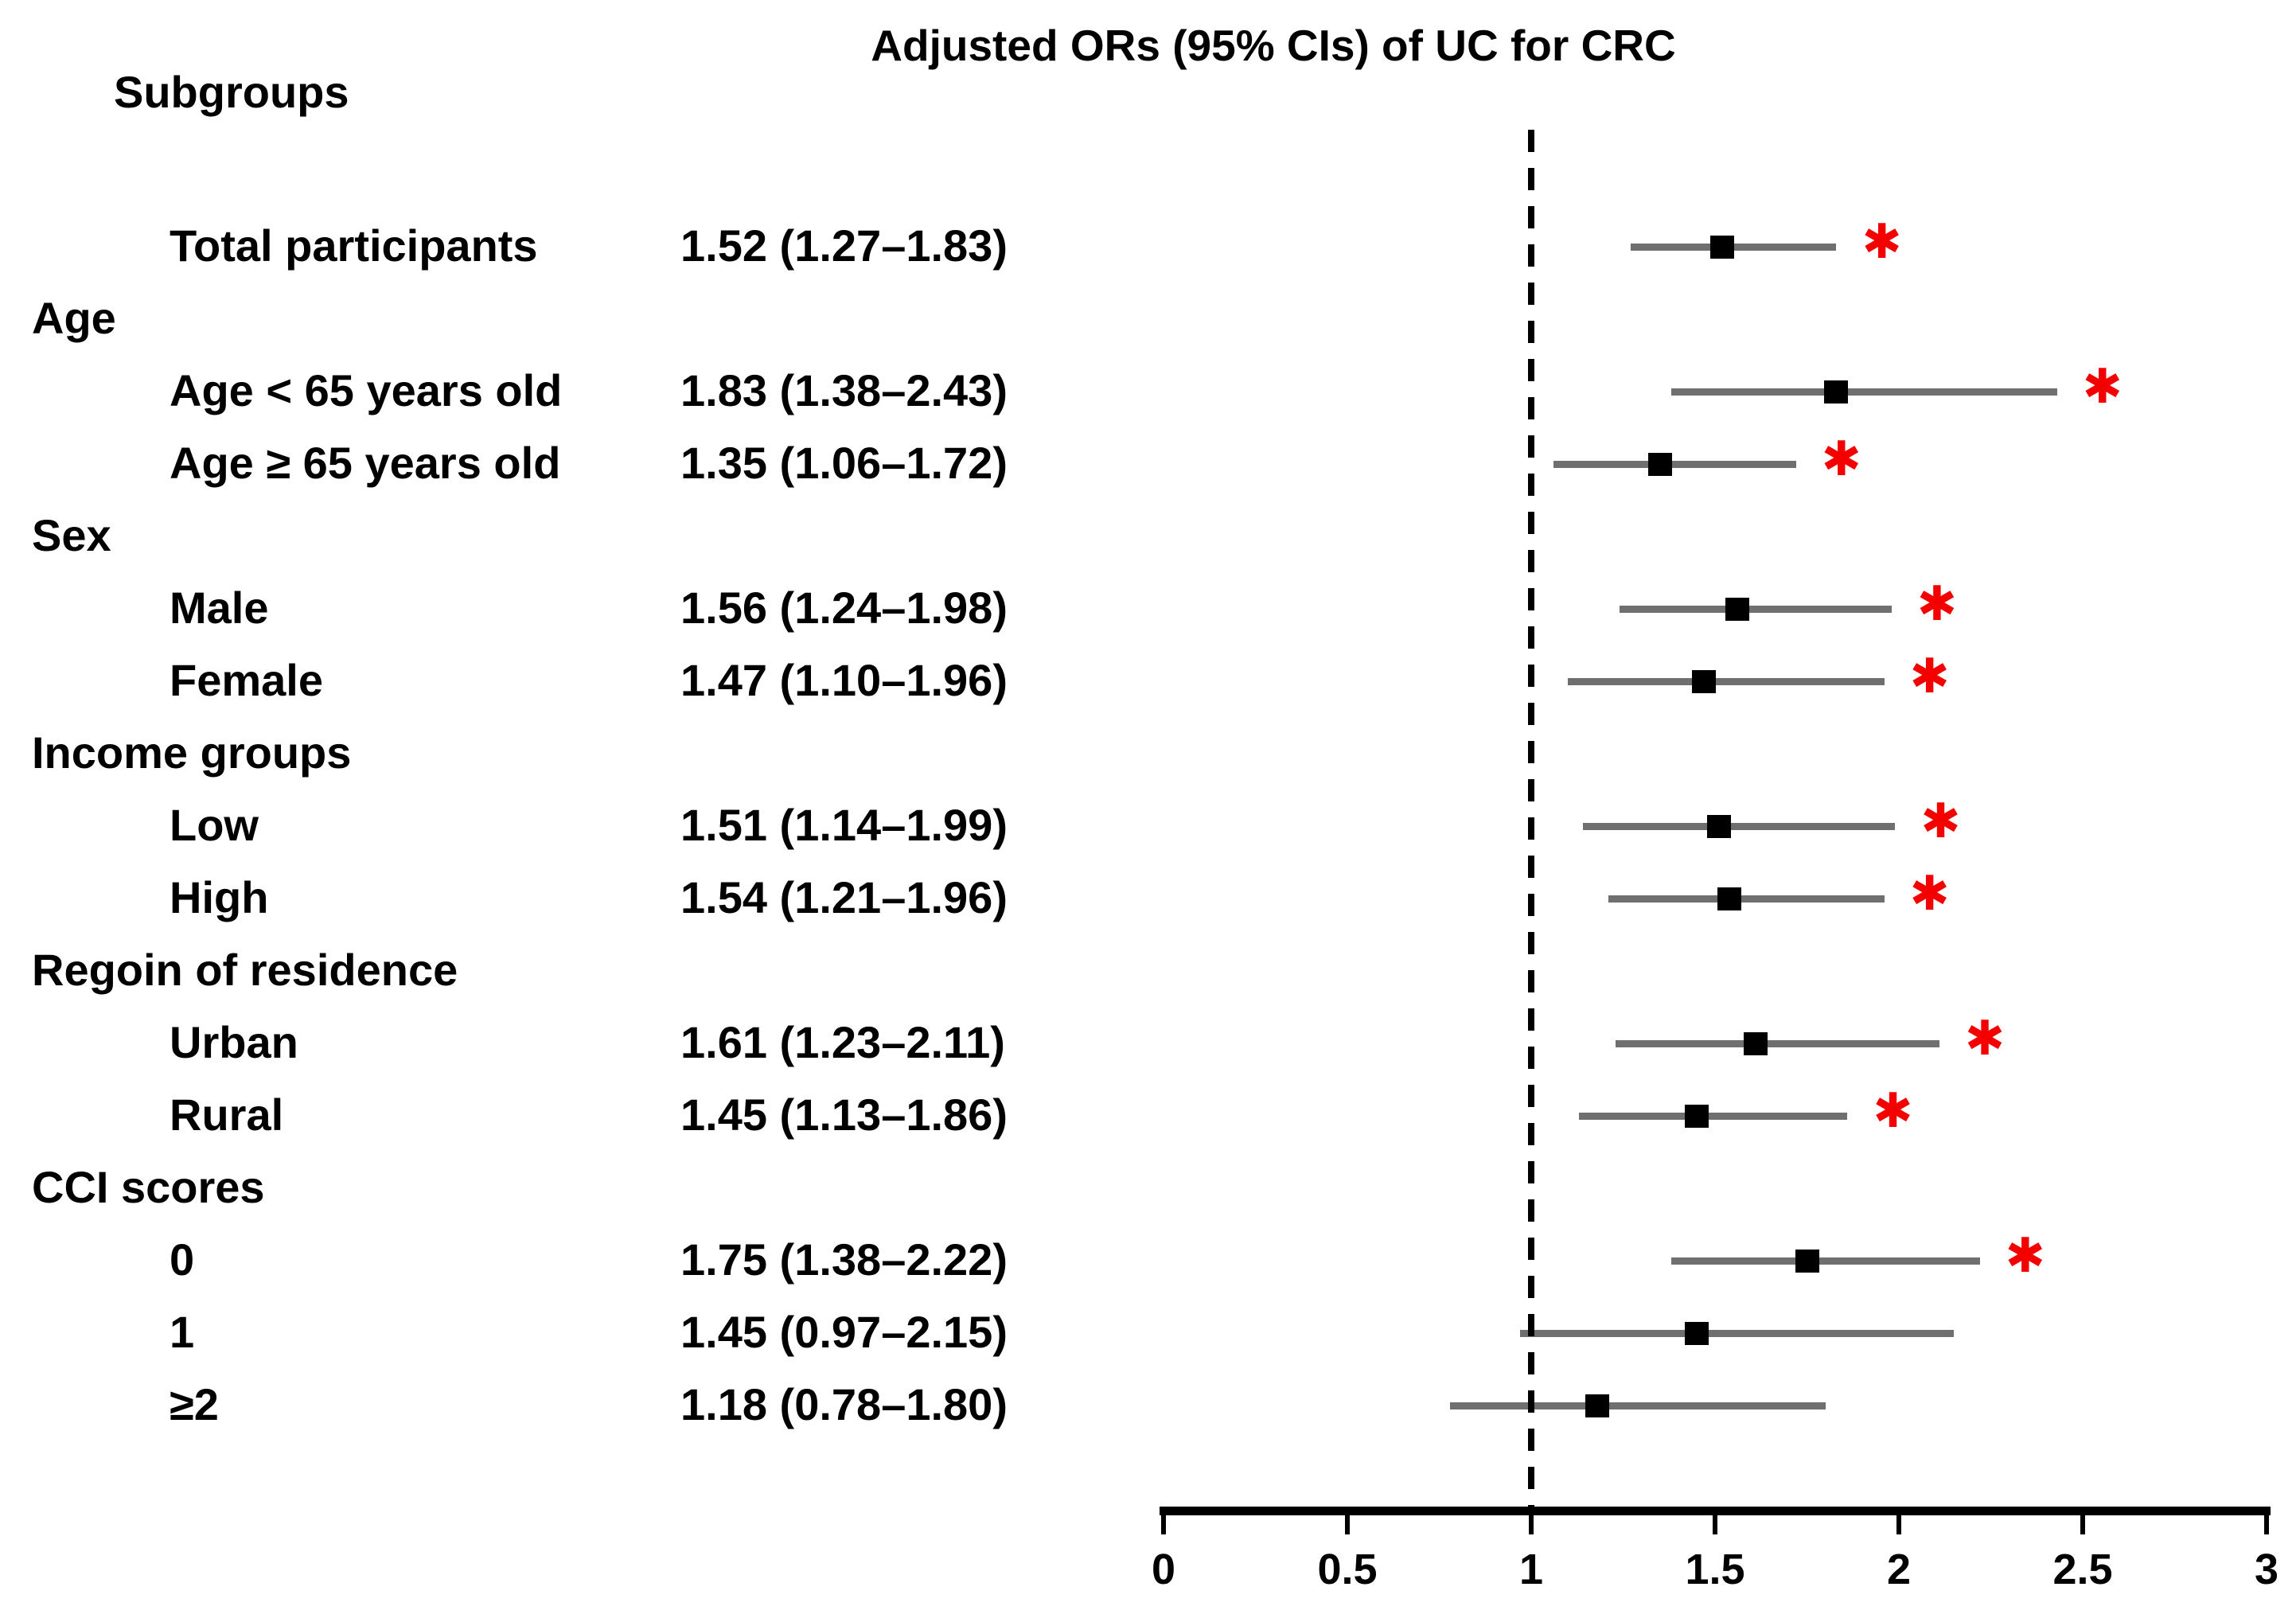 The width and height of the screenshot is (2296, 1618). Describe the element at coordinates (234, 1041) in the screenshot. I see `subgroup-item-label: Urban` at that location.